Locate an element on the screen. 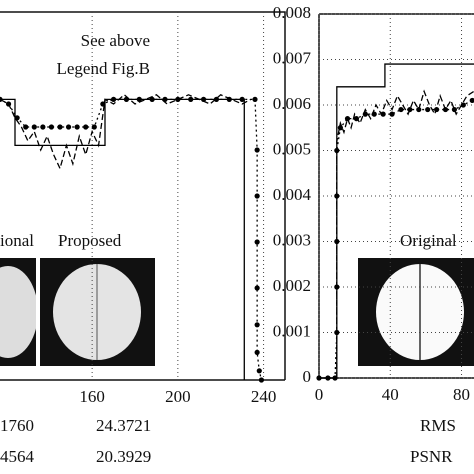 This screenshot has height=474, width=474. y-tick-label: 0 is located at coordinates (307, 376).